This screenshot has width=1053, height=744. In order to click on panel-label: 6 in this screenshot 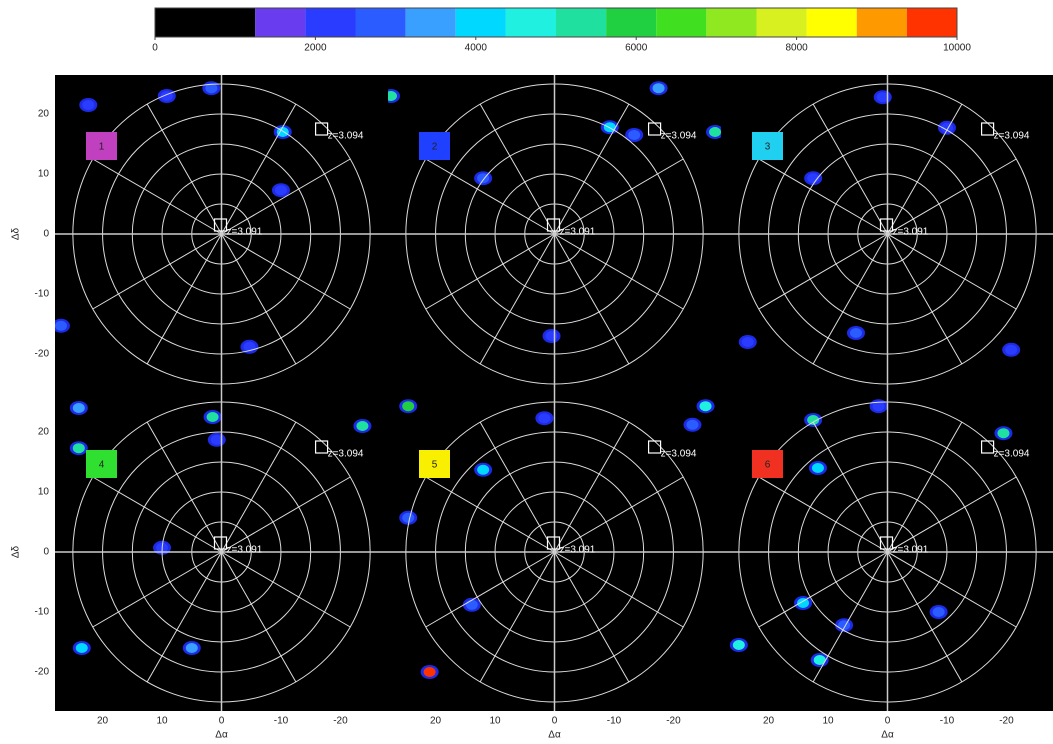, I will do `click(768, 465)`.